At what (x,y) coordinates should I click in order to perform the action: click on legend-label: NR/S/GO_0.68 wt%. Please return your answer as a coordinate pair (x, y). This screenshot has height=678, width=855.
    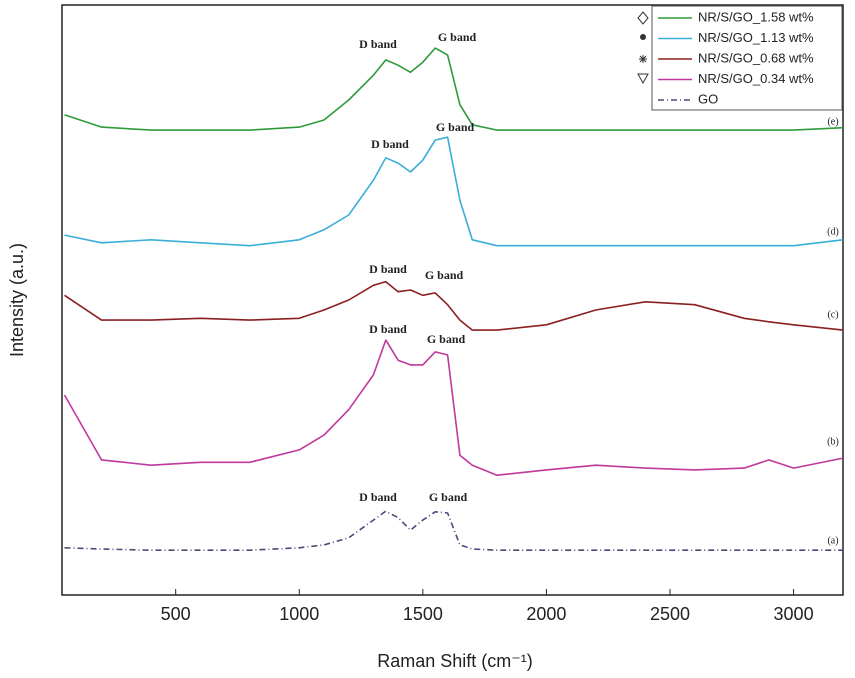
    Looking at the image, I should click on (756, 57).